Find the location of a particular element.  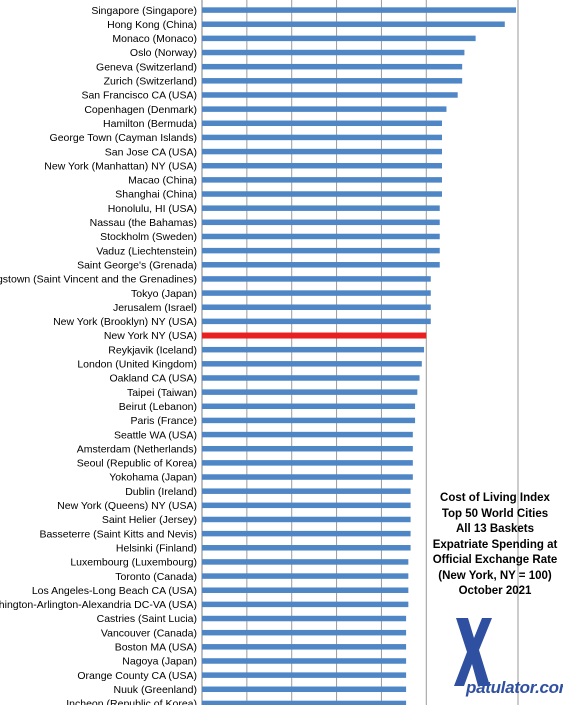

category-label: New York (Brooklyn) NY (USA) is located at coordinates (125, 322).